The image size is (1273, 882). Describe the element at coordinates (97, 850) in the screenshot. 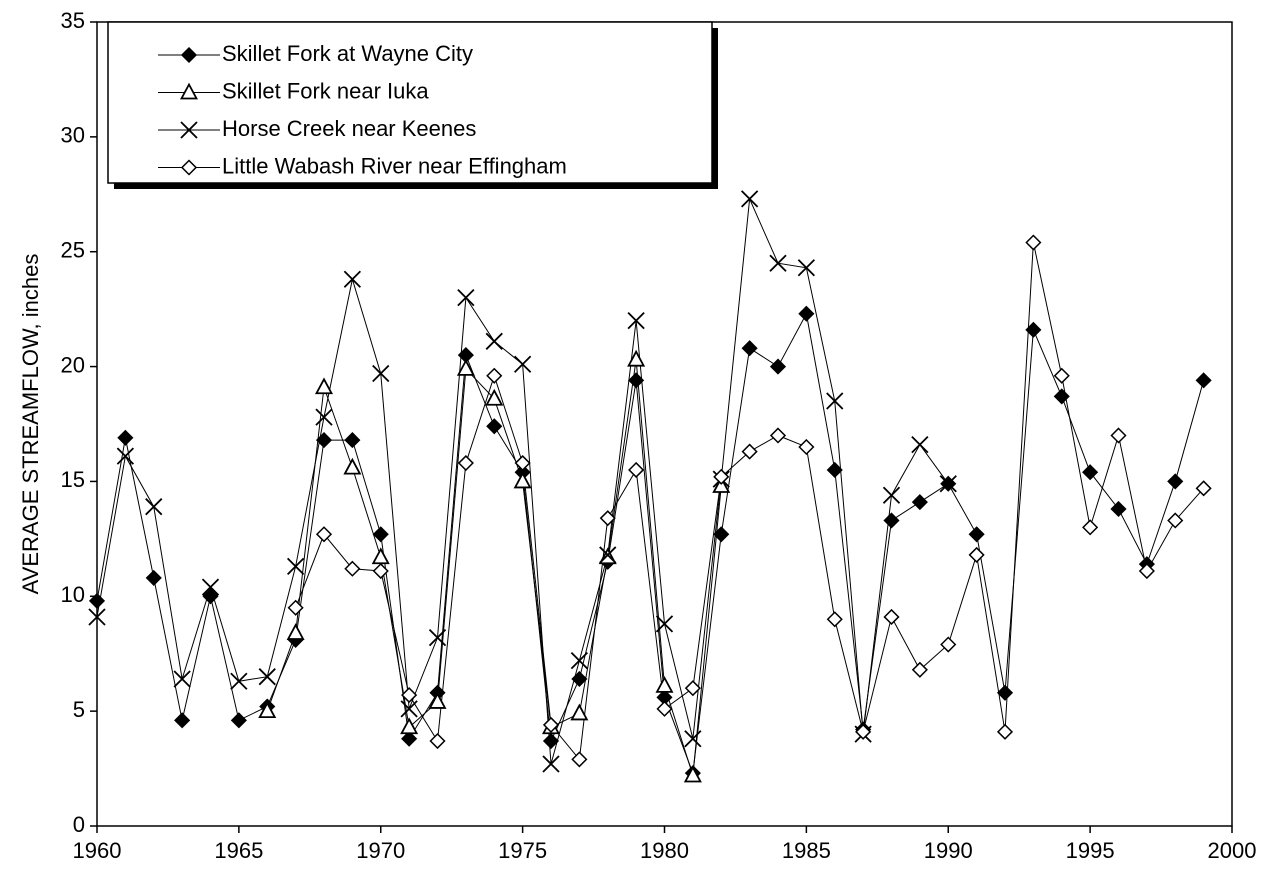

I see `x-tick-label: 1960` at that location.